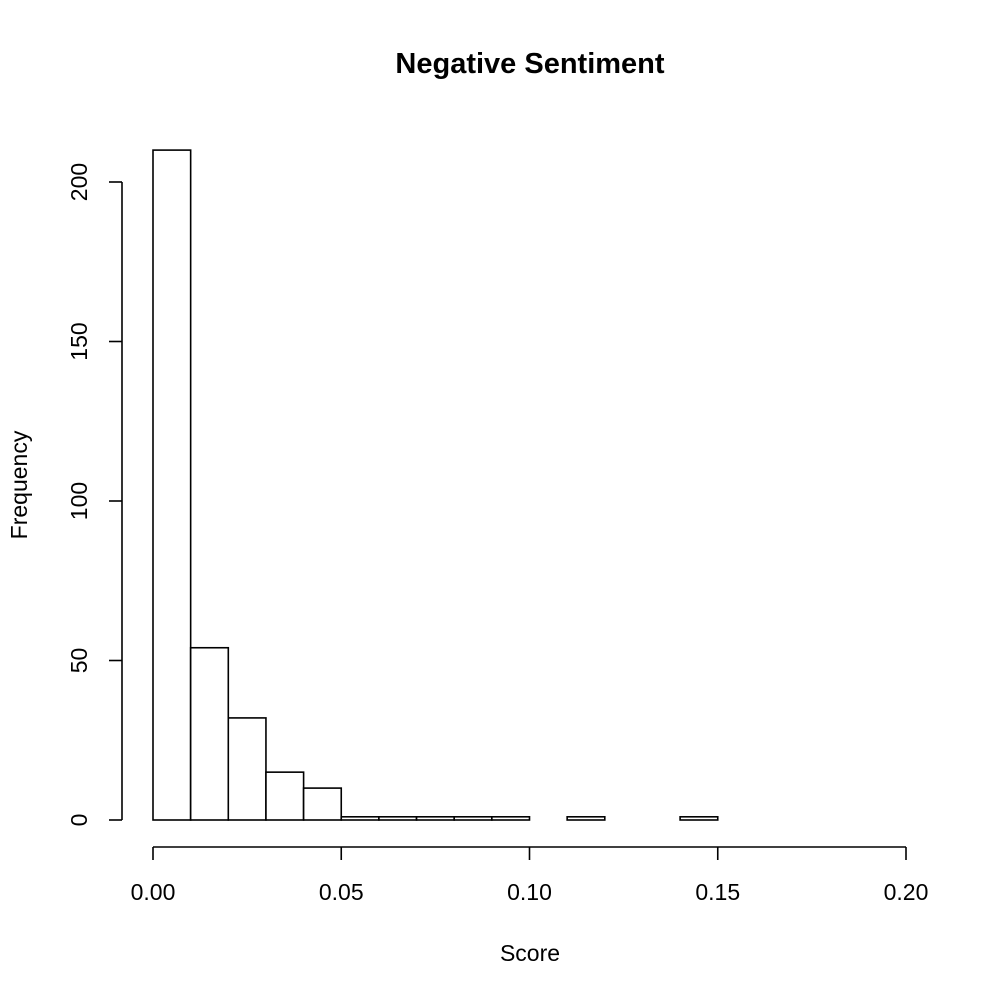 This screenshot has height=1000, width=1000. Describe the element at coordinates (153, 892) in the screenshot. I see `x-tick-label: 0.00` at that location.